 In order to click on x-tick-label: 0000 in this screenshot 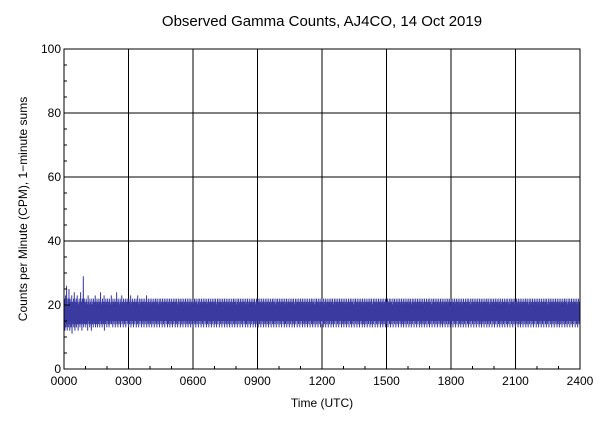, I will do `click(64, 381)`.